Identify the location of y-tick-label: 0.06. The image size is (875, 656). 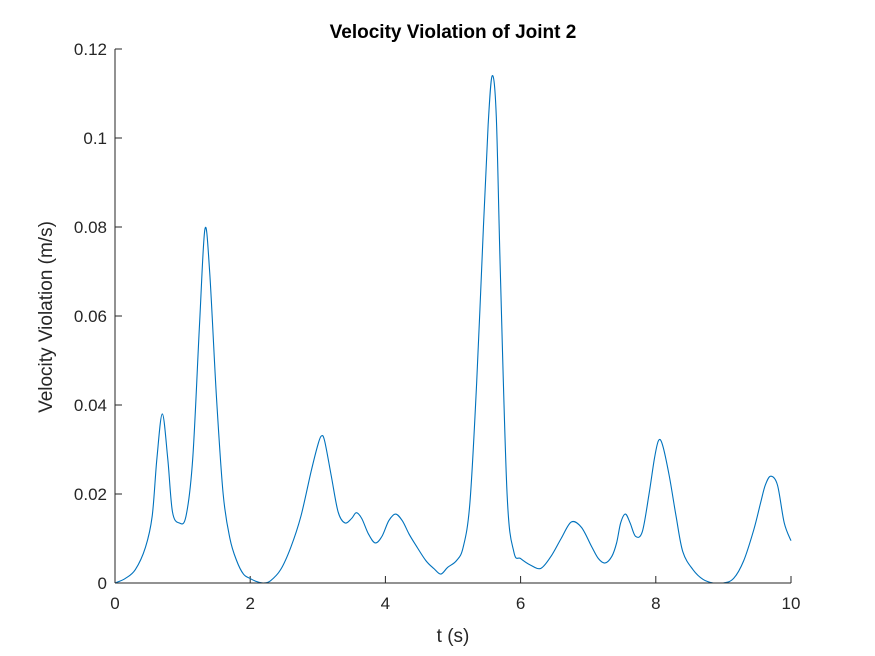
(90, 316).